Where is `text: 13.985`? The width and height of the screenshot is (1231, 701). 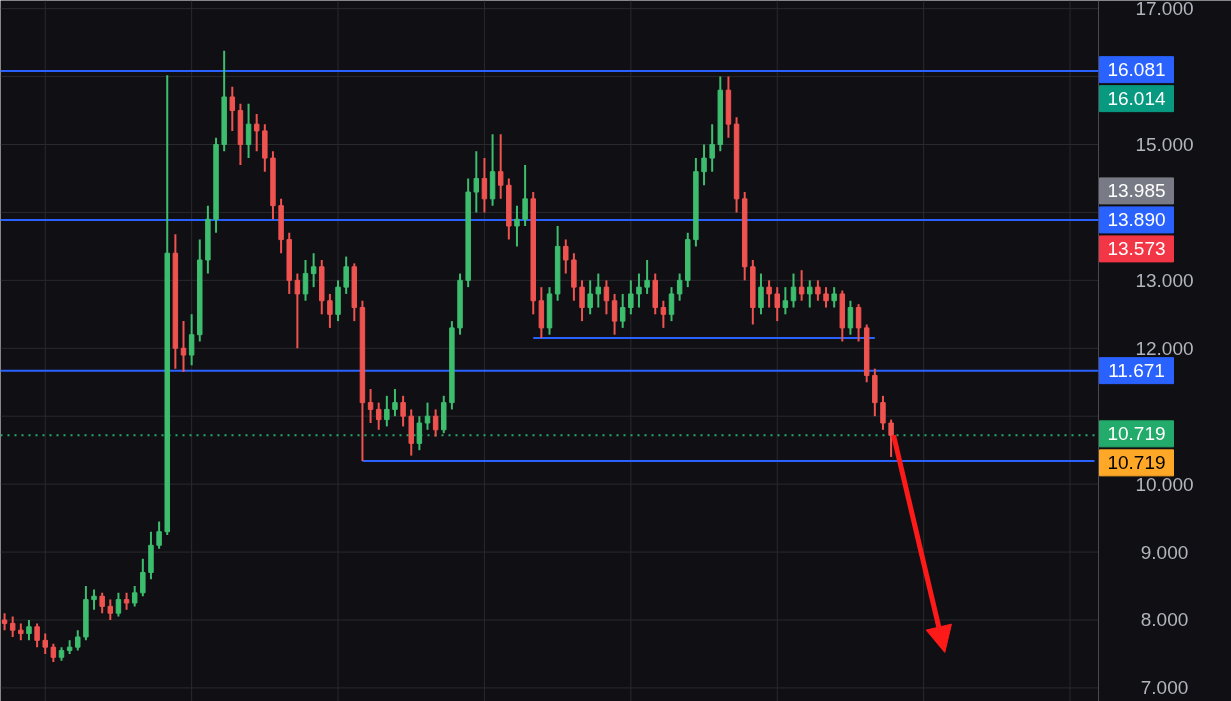 text: 13.985 is located at coordinates (1136, 191).